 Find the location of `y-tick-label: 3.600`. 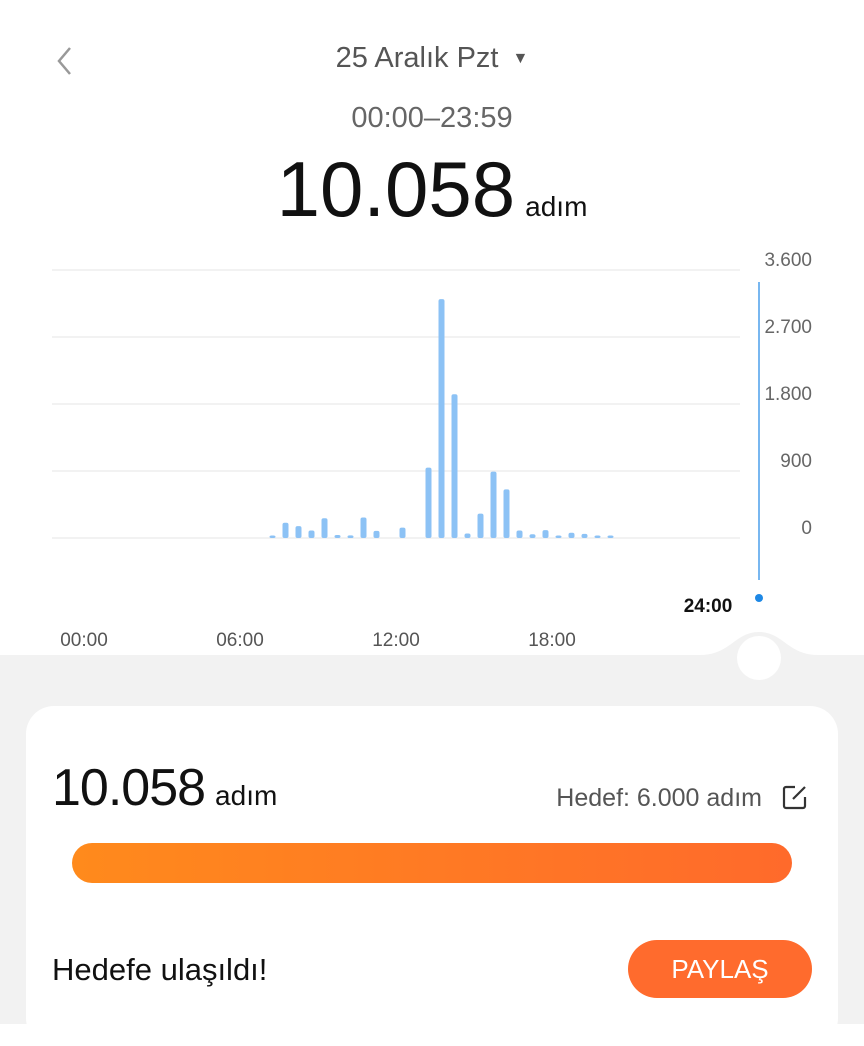

y-tick-label: 3.600 is located at coordinates (788, 260).